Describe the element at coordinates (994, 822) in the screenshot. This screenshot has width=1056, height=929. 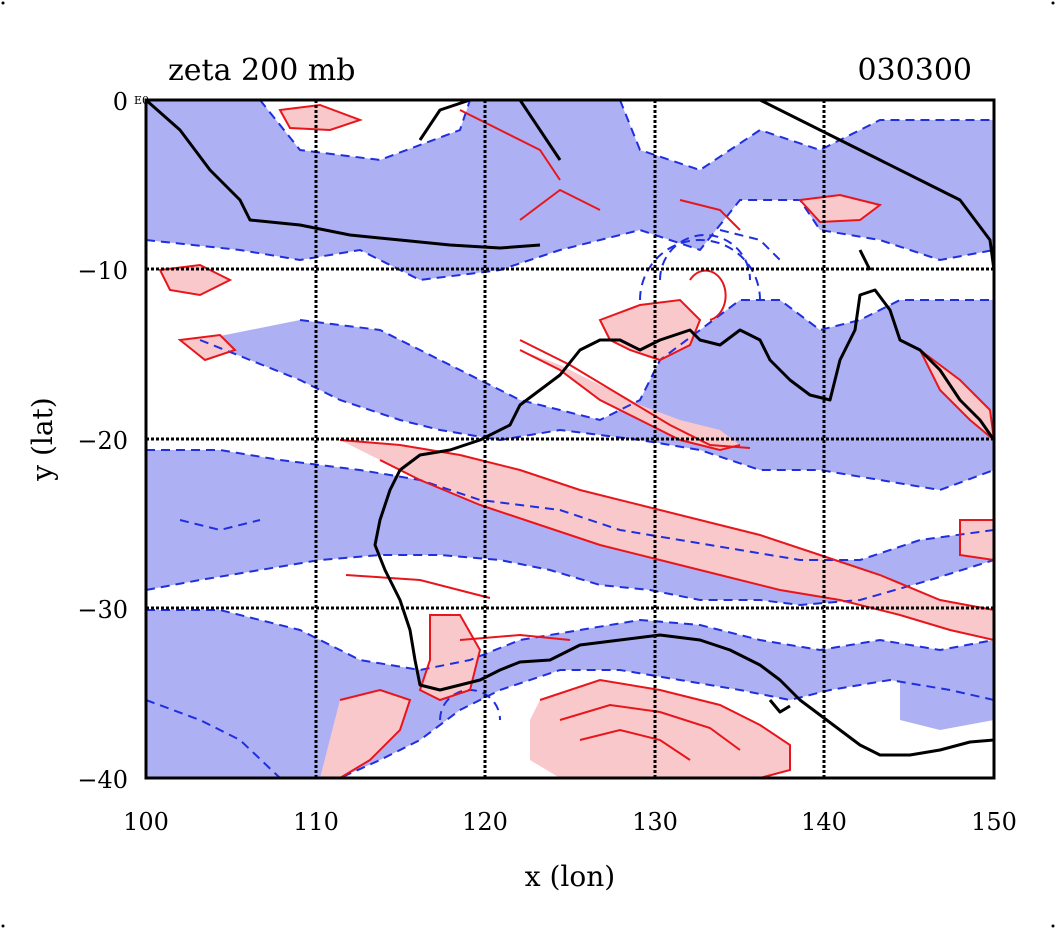
I see `x-tick-label: 150` at that location.